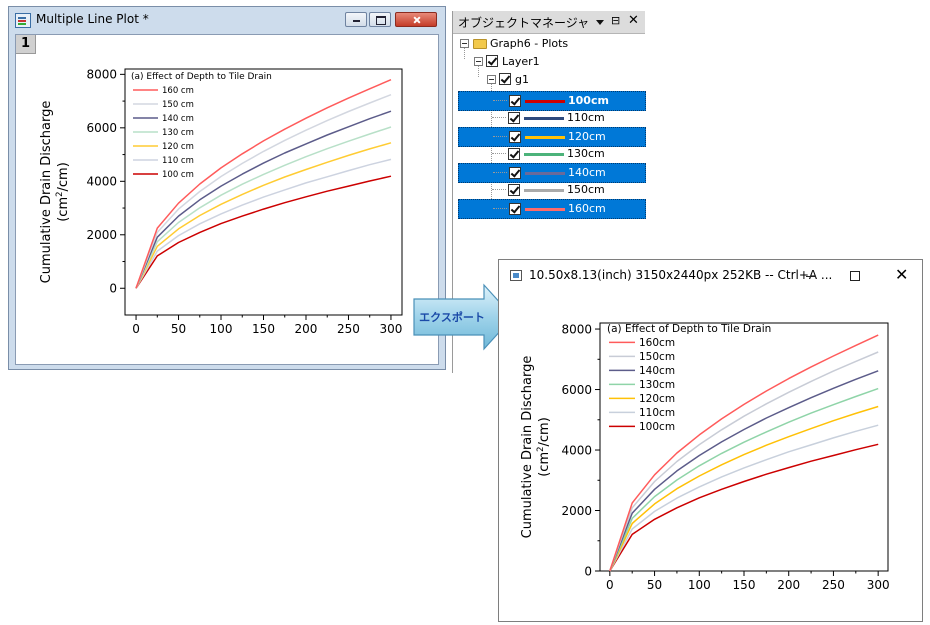 This screenshot has height=625, width=930. Describe the element at coordinates (452, 317) in the screenshot. I see `export-arrow-label: エクスポート` at that location.